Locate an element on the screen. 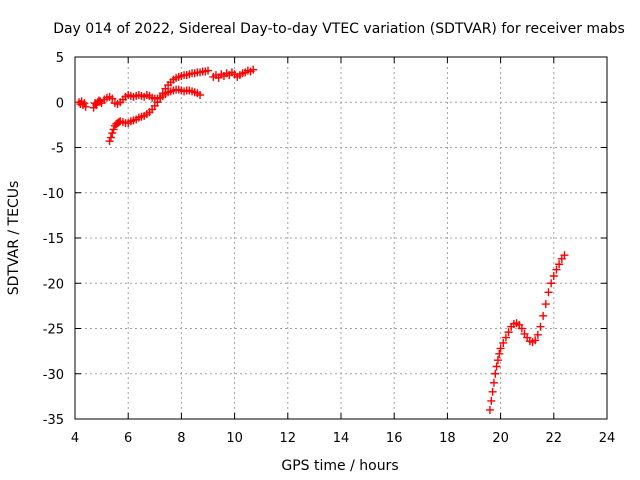 The image size is (640, 480). y-tick-label: -15 is located at coordinates (53, 239).